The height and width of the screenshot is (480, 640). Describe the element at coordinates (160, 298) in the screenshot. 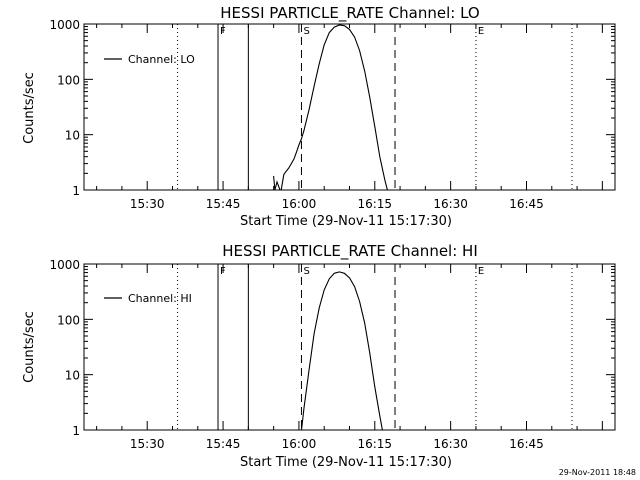

I see `legend-label: Channel: HI` at that location.